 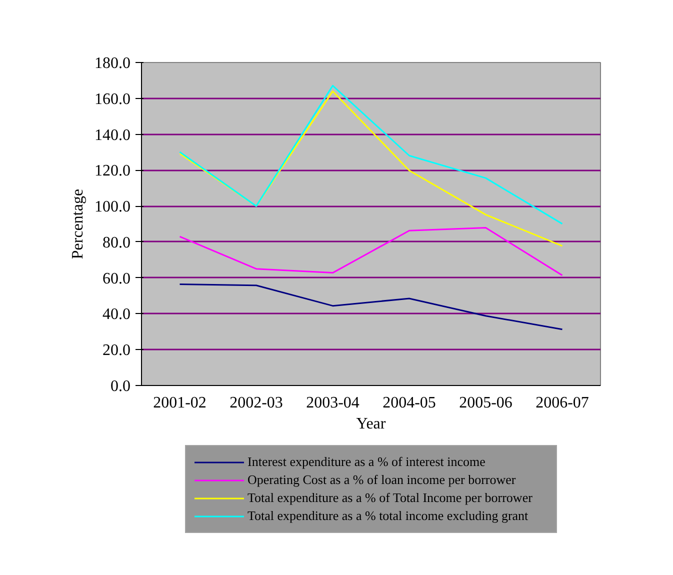 I want to click on x-tick-label: 2002-03, so click(x=256, y=403).